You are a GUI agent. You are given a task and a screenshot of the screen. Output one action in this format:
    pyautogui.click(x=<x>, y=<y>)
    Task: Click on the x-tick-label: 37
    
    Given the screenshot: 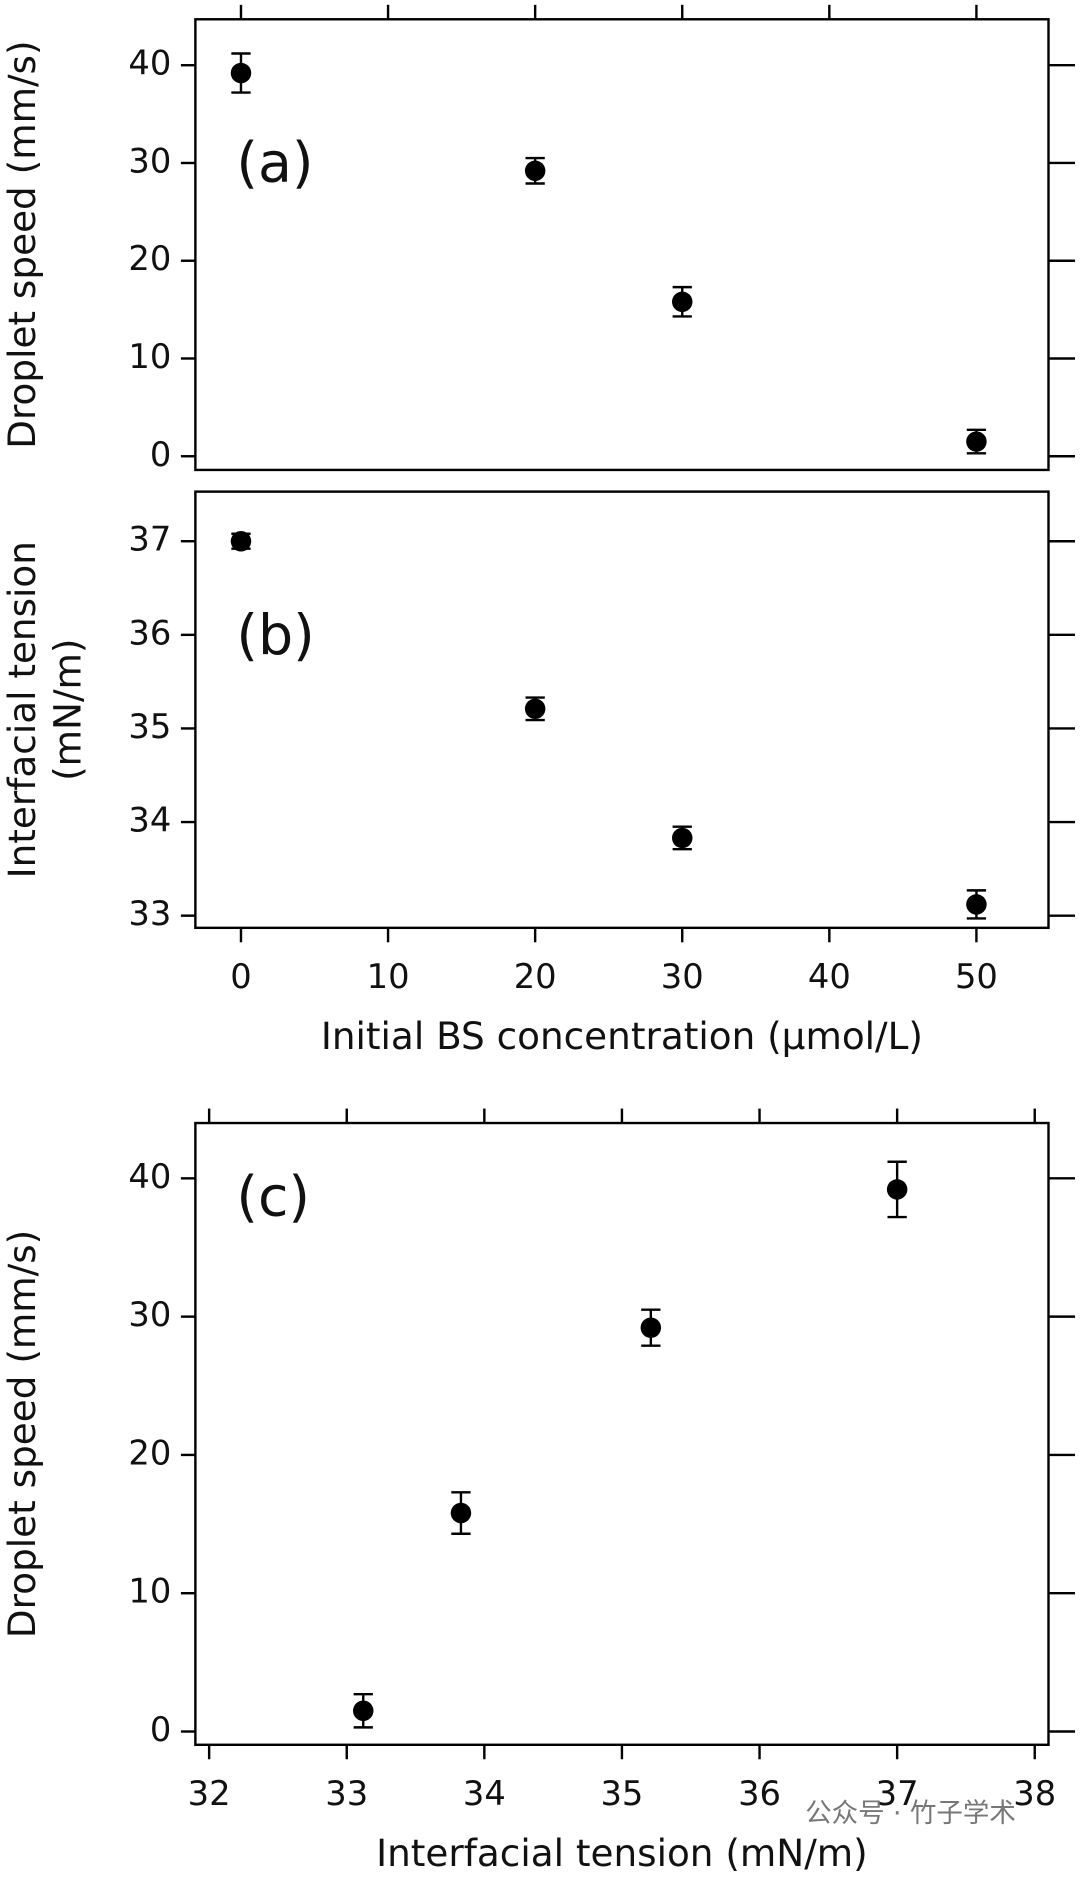 What is the action you would take?
    pyautogui.click(x=897, y=1793)
    